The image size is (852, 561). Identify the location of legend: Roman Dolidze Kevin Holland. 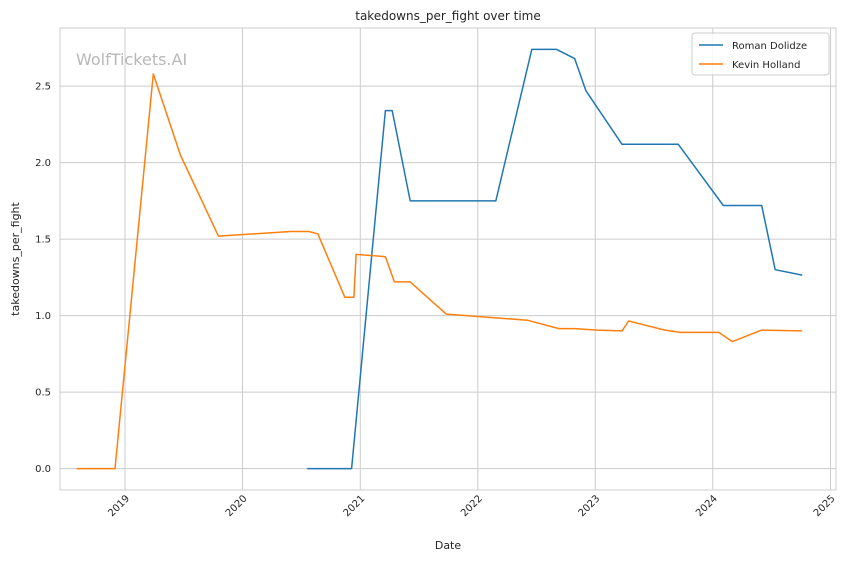
(760, 54).